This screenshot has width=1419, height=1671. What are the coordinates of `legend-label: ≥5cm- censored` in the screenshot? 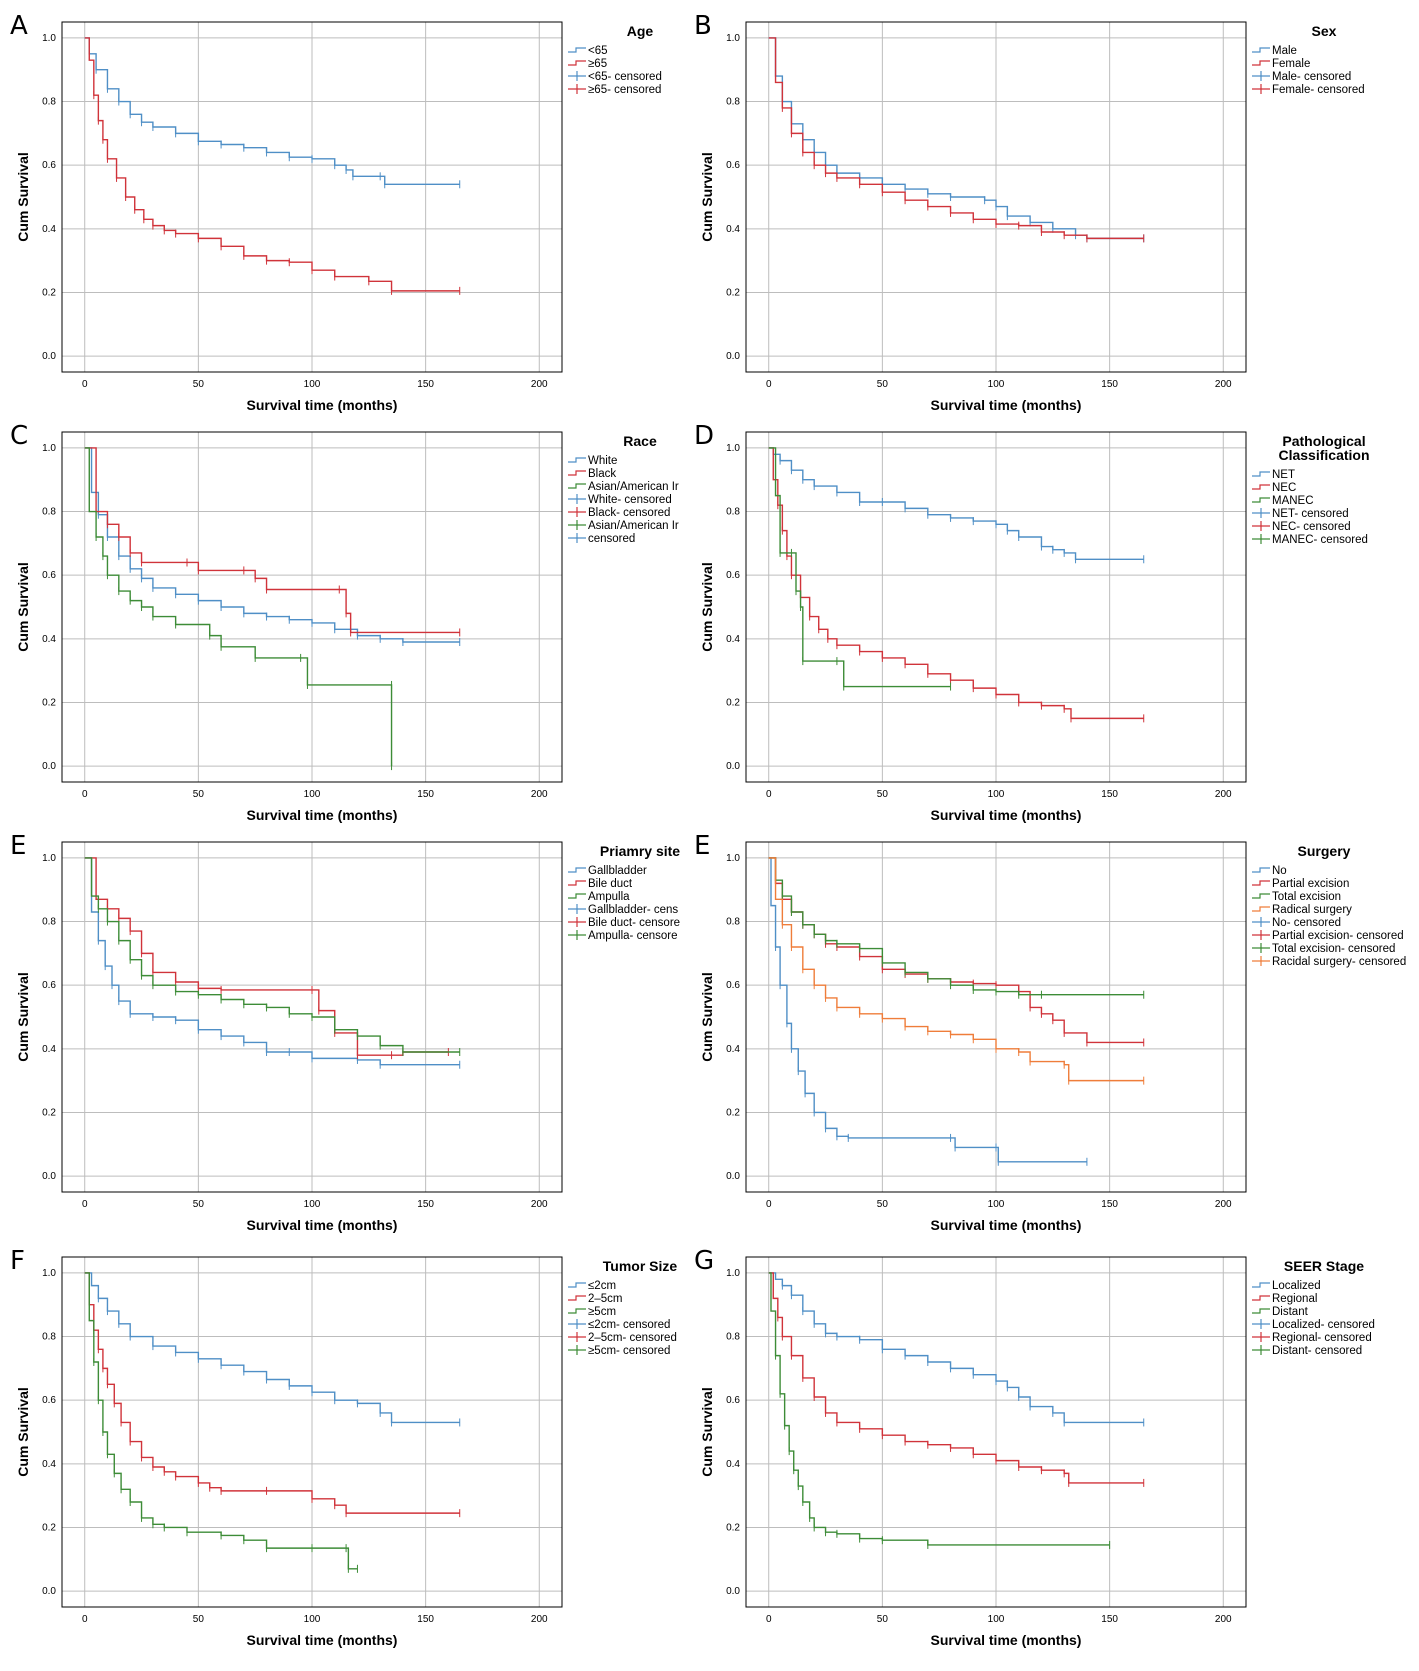 It's located at (629, 1351).